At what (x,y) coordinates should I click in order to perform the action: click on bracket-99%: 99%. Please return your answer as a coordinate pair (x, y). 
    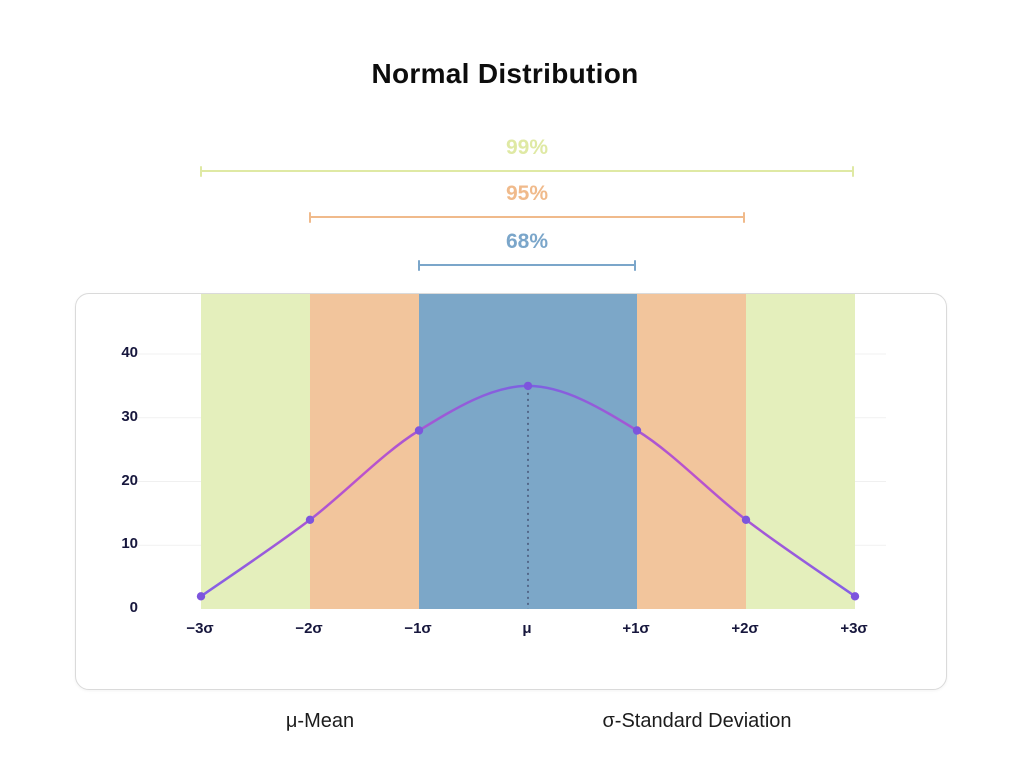
    Looking at the image, I should click on (527, 156).